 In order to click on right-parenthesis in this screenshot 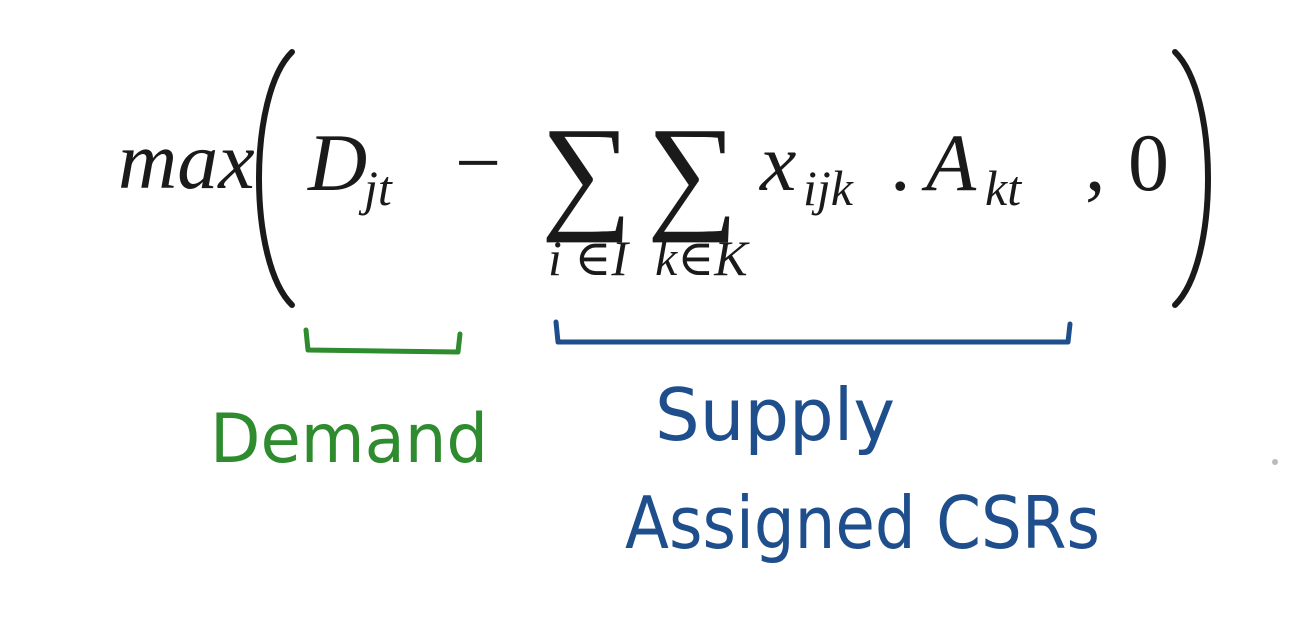, I will do `click(1191, 178)`.